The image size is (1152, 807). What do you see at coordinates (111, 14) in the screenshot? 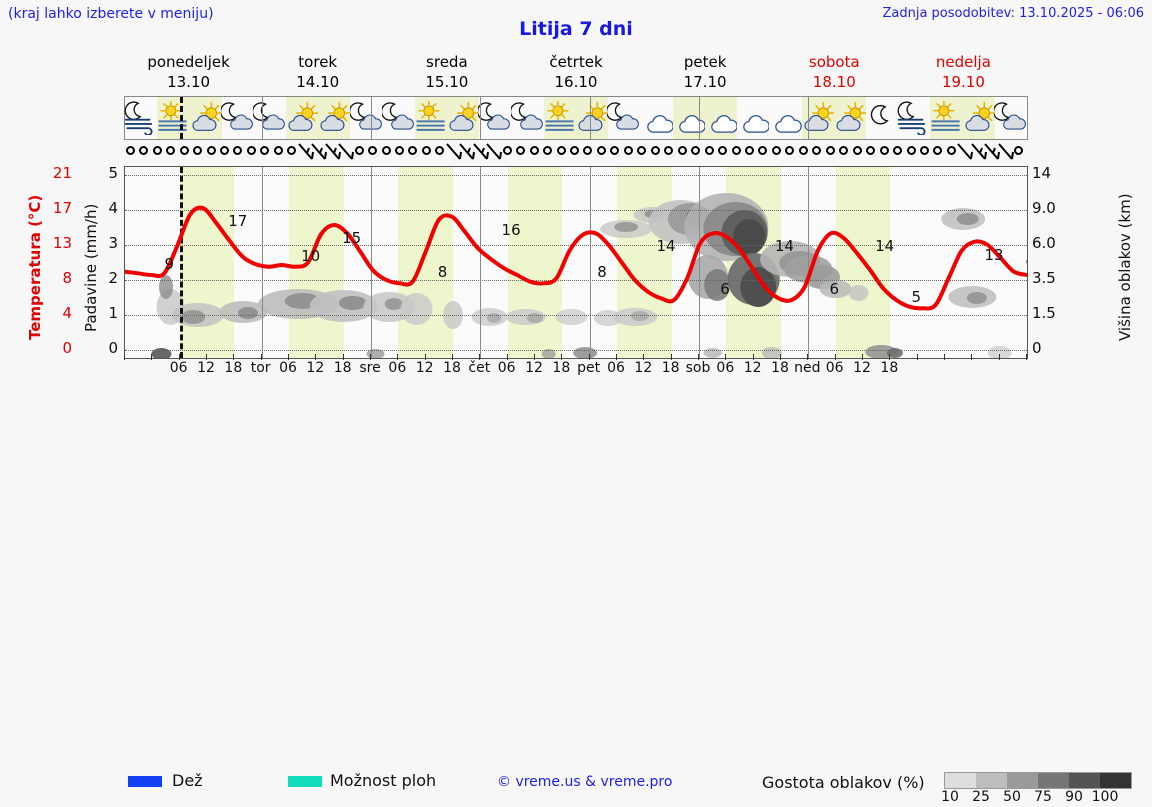
I see `location-menu-hint: (kraj lahko izberete v meniju)` at bounding box center [111, 14].